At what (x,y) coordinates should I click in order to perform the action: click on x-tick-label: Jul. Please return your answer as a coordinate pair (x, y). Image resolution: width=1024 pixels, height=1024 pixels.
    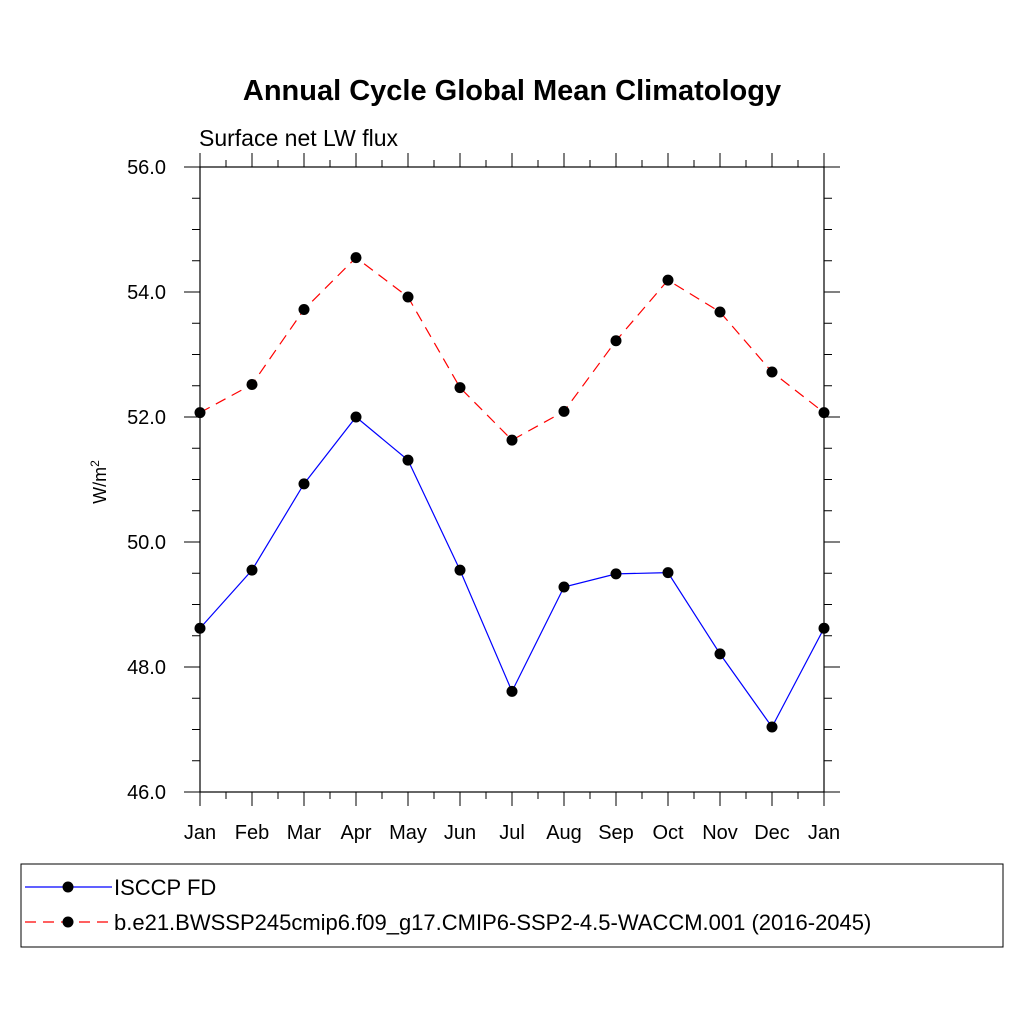
    Looking at the image, I should click on (512, 833).